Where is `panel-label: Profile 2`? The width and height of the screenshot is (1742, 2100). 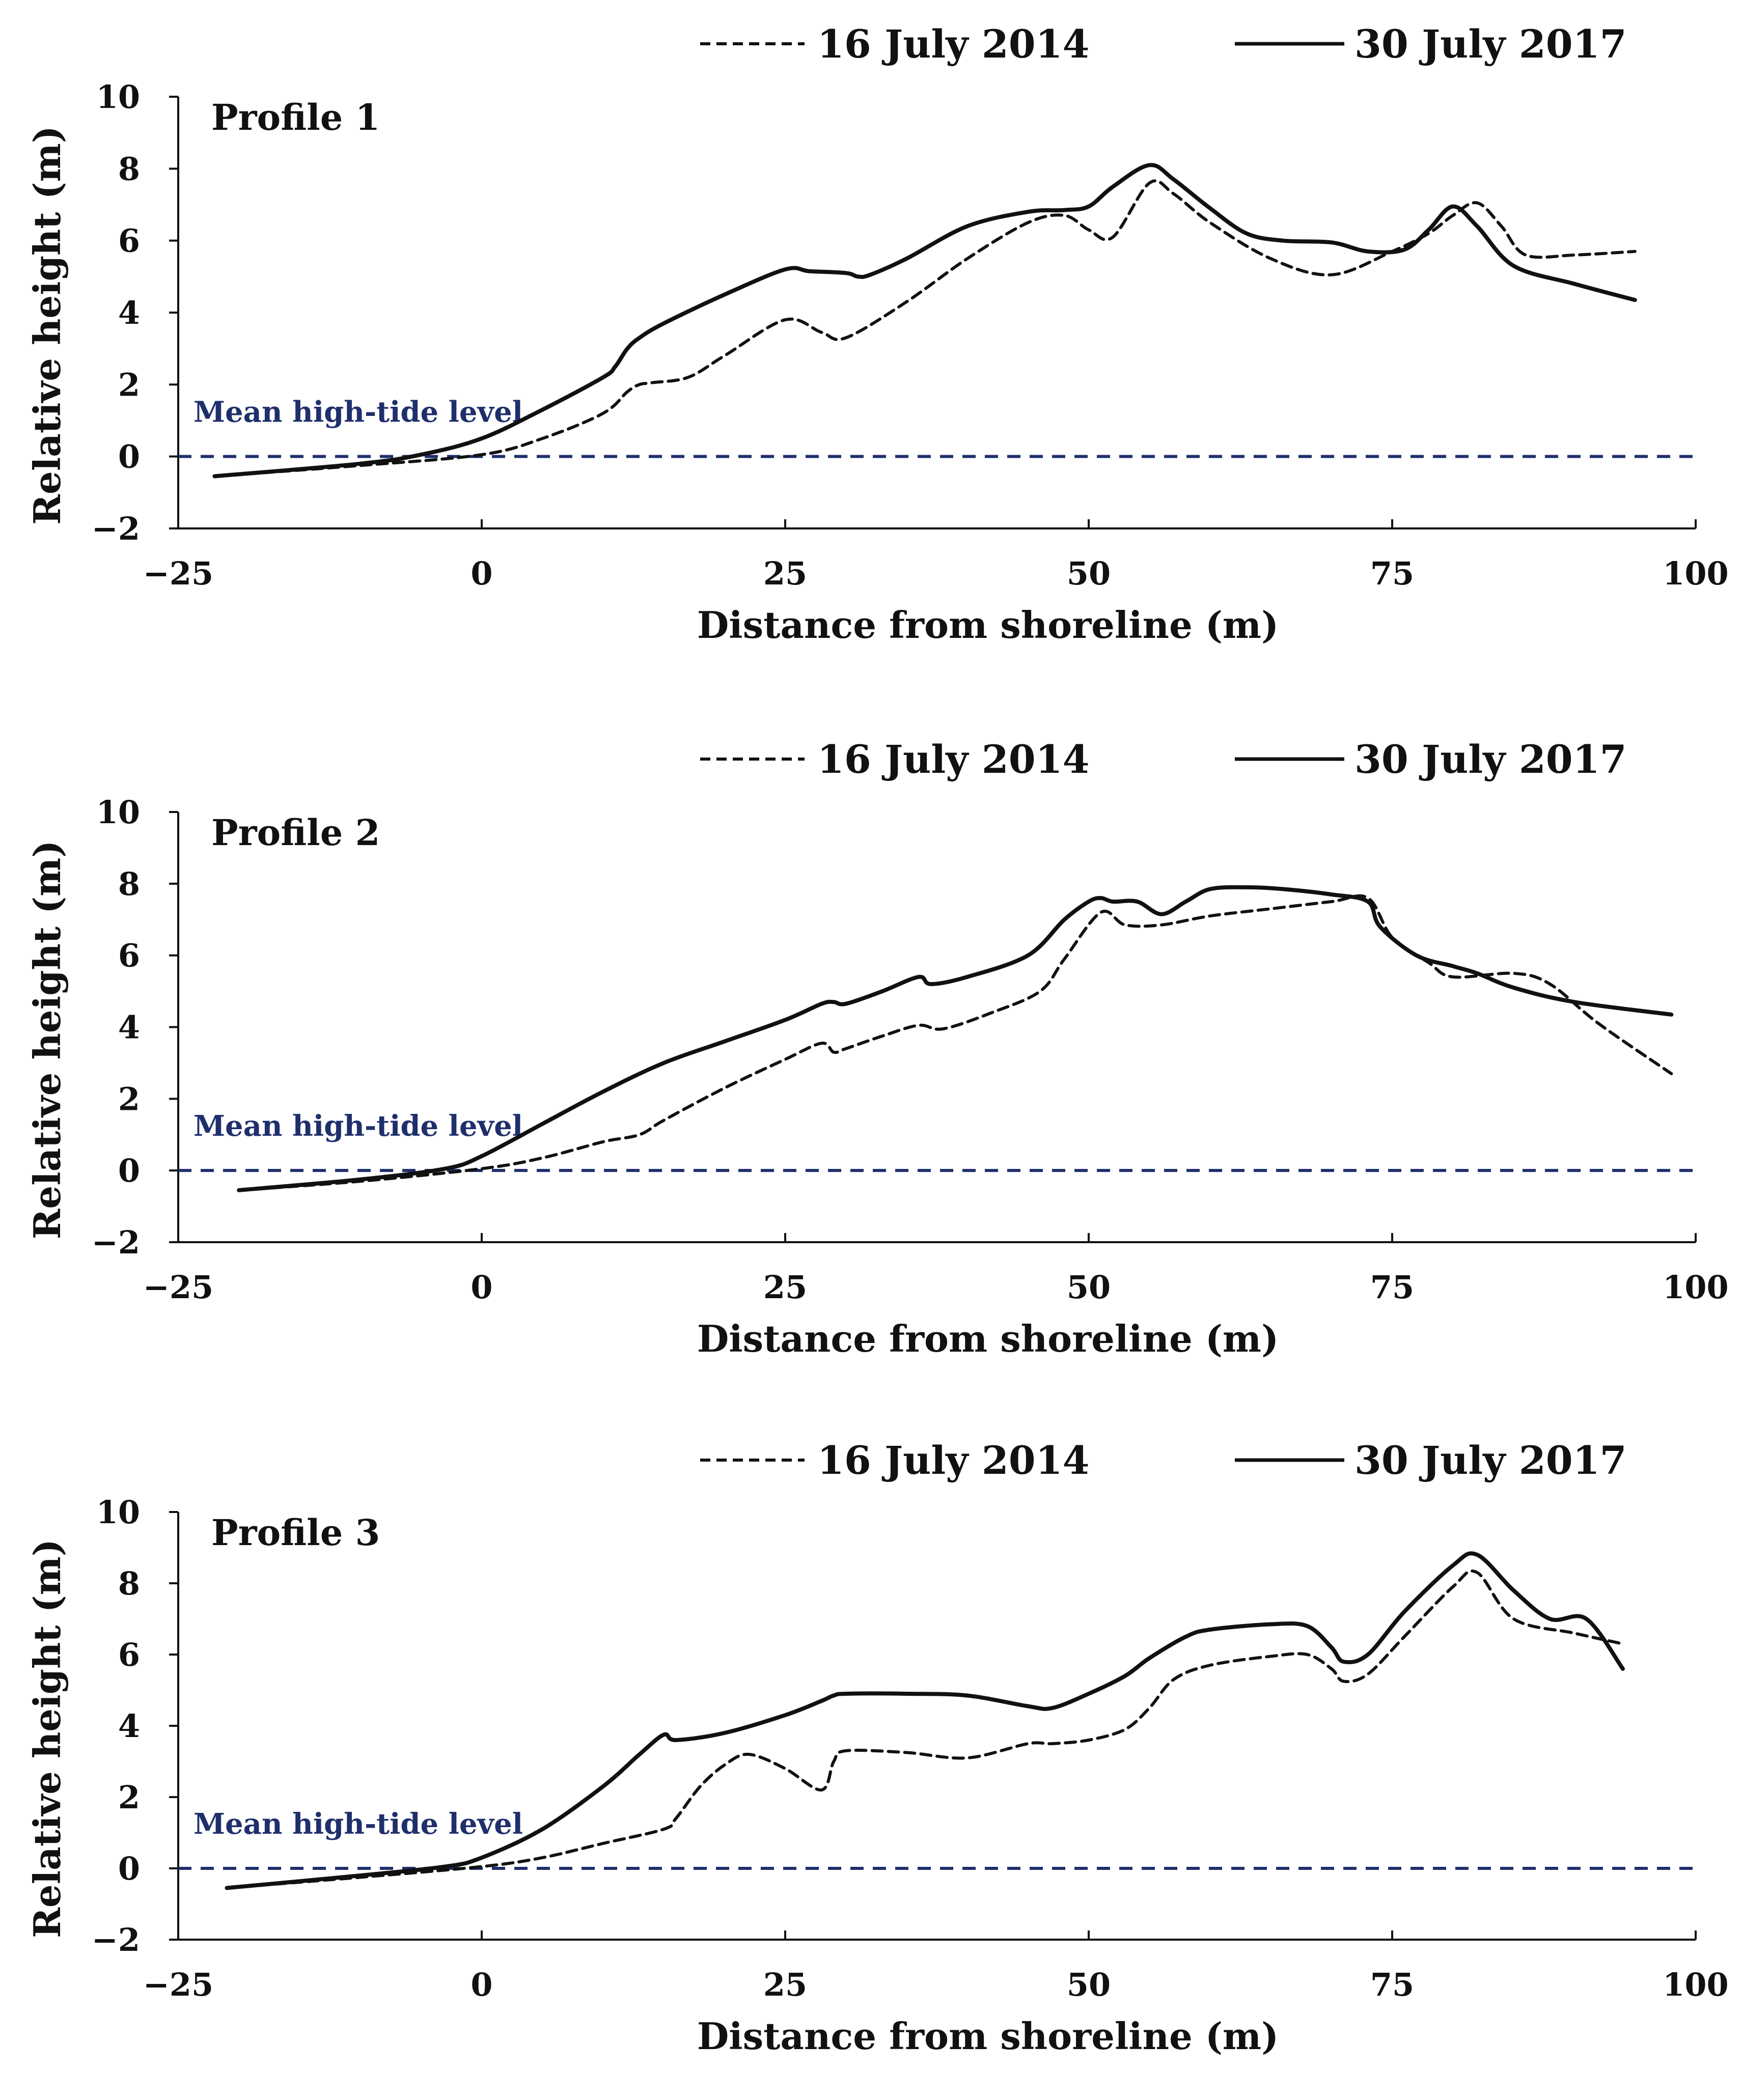 panel-label: Profile 2 is located at coordinates (296, 832).